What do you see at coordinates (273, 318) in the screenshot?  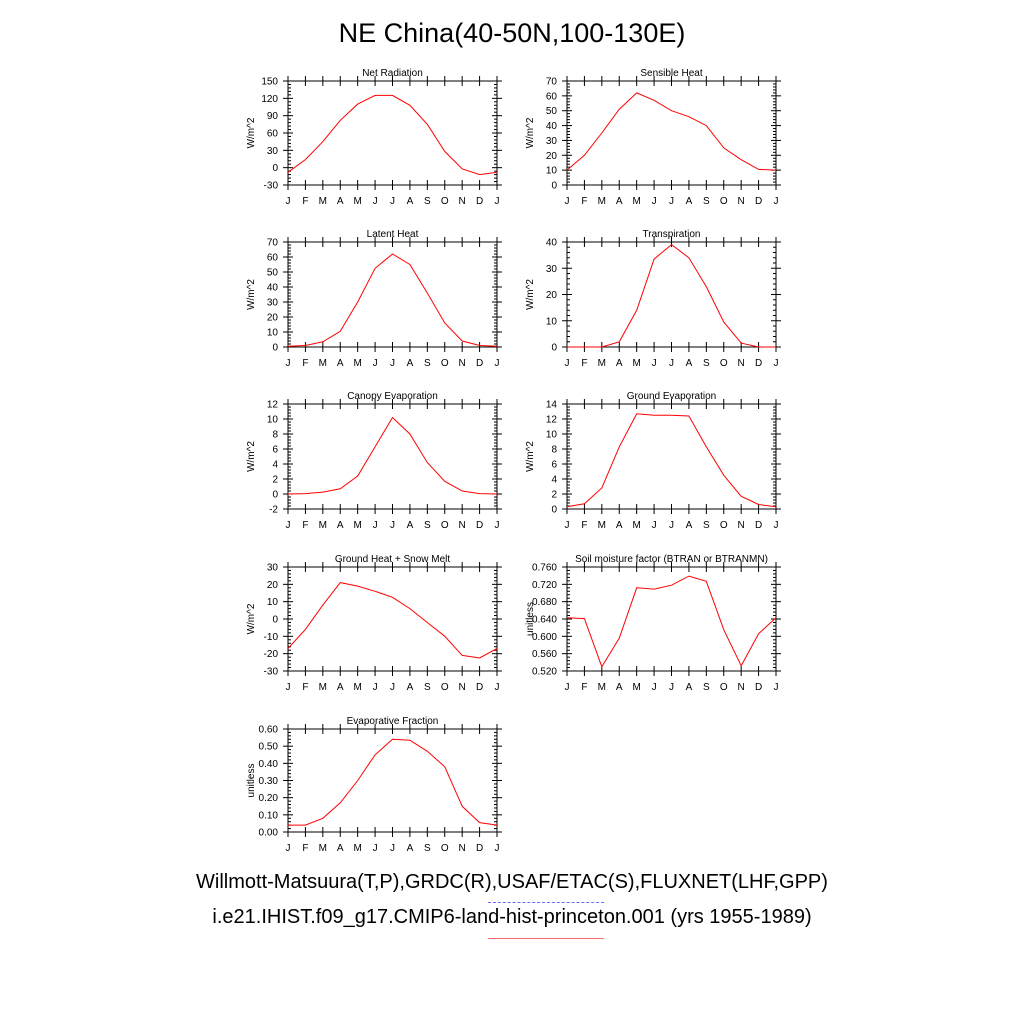 I see `y-tick-label: 20` at bounding box center [273, 318].